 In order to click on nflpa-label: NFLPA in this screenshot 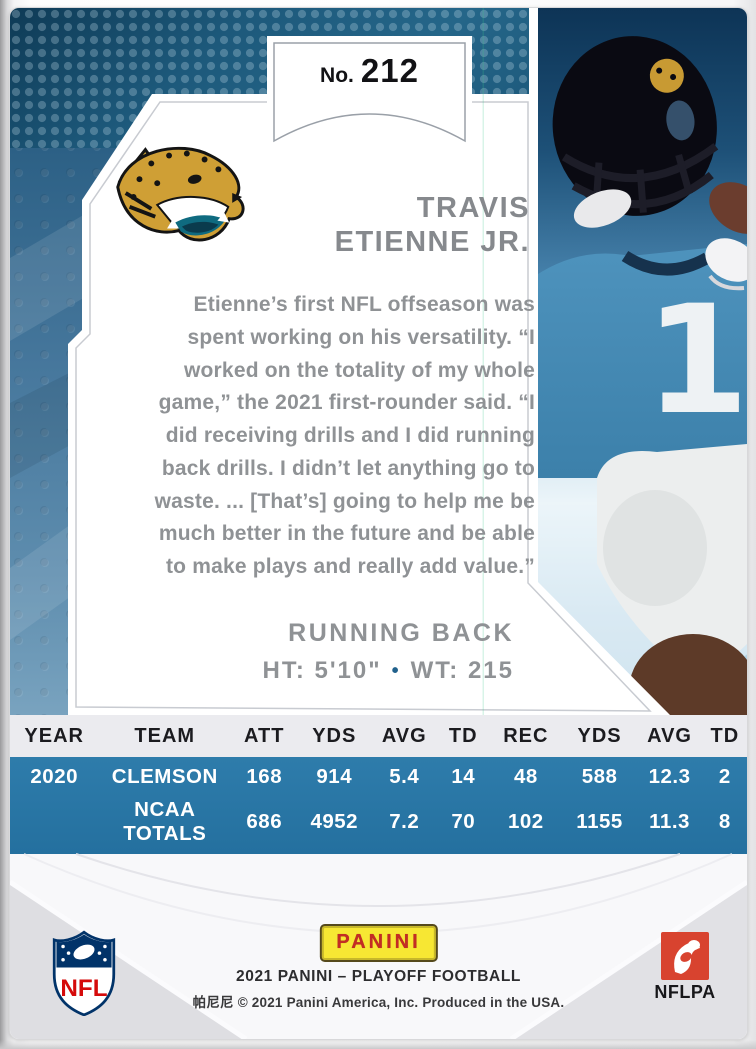, I will do `click(685, 992)`.